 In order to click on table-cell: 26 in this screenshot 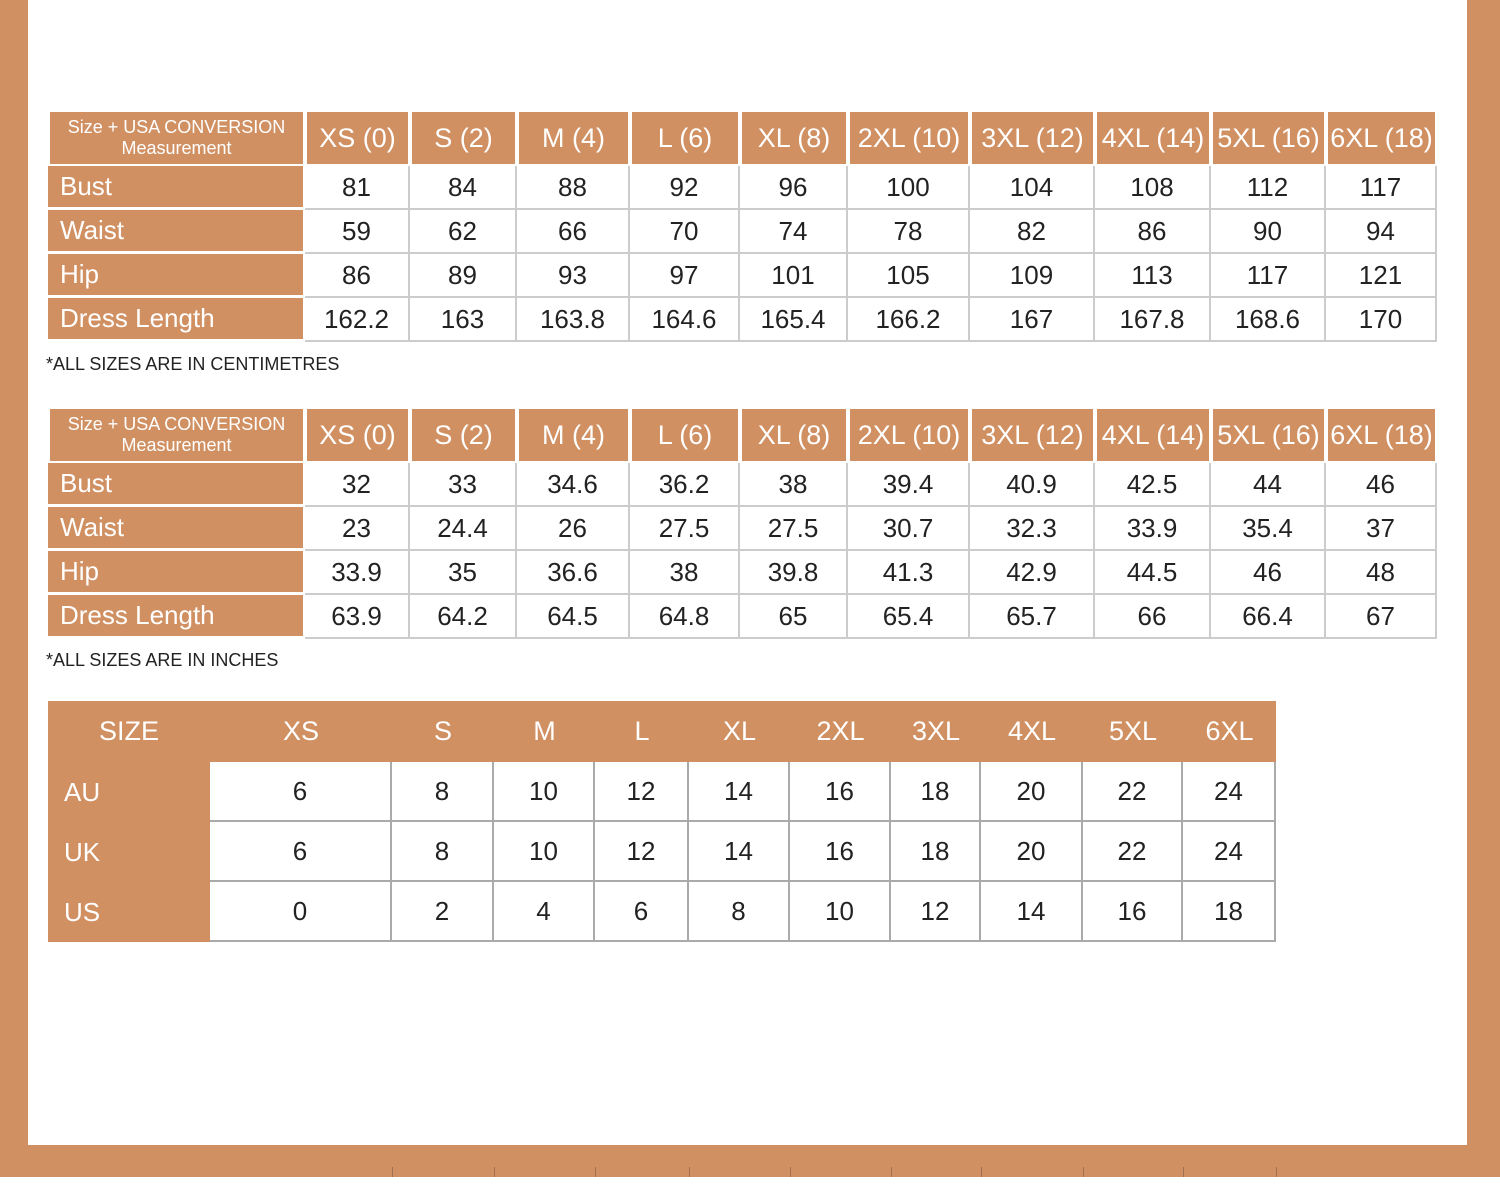, I will do `click(573, 529)`.